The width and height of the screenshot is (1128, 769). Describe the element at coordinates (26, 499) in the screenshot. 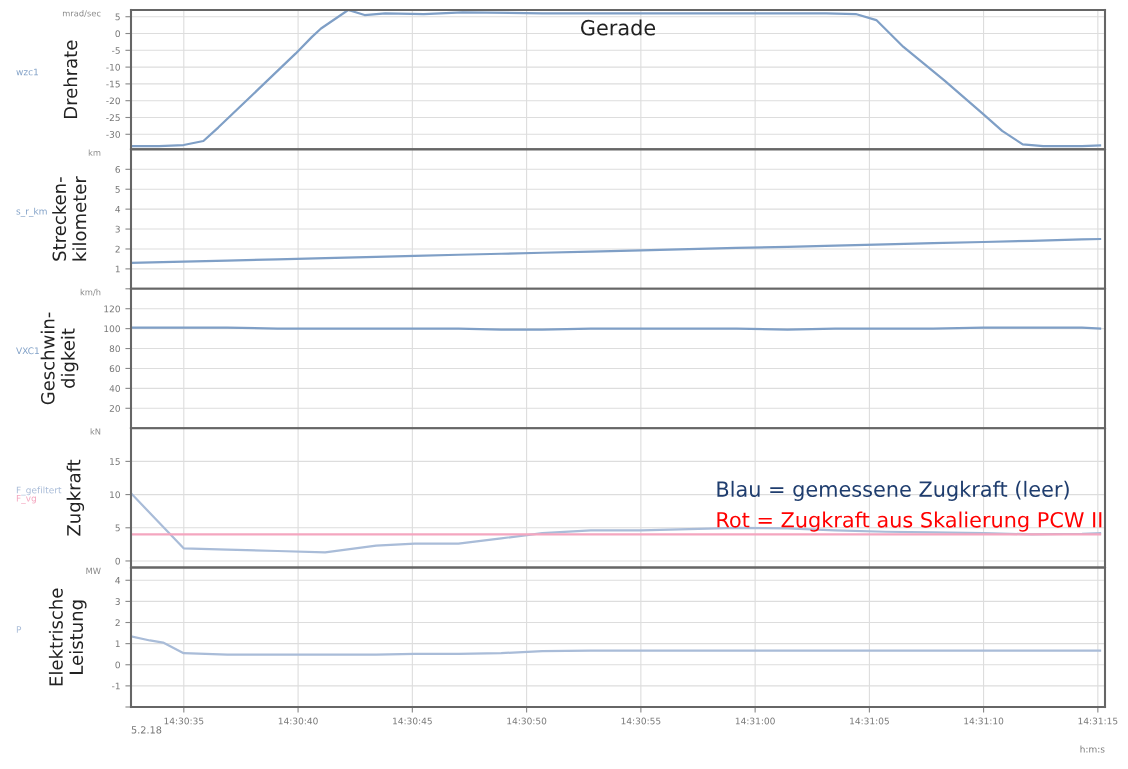

I see `text: F_vg` at that location.